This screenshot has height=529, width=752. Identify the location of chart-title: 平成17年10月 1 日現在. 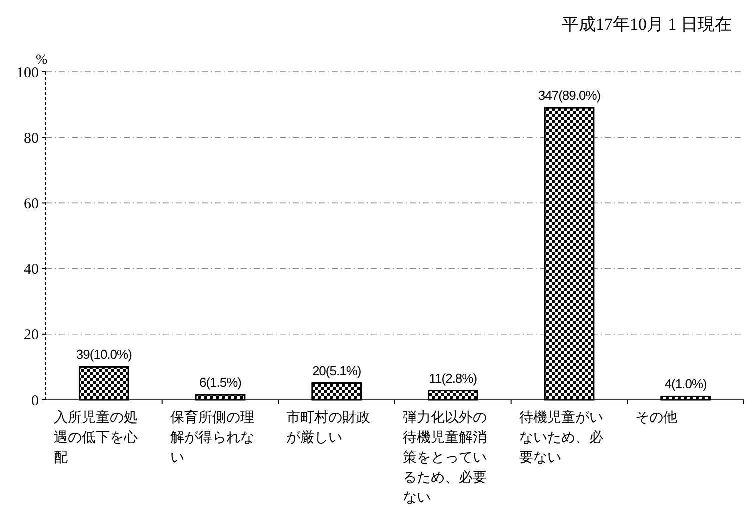
(647, 24).